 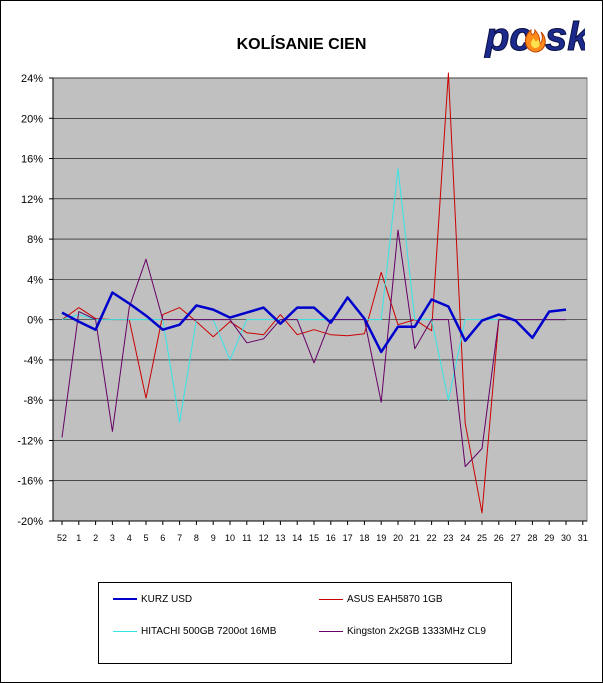 I want to click on y-tick-label: 16%, so click(x=32, y=160).